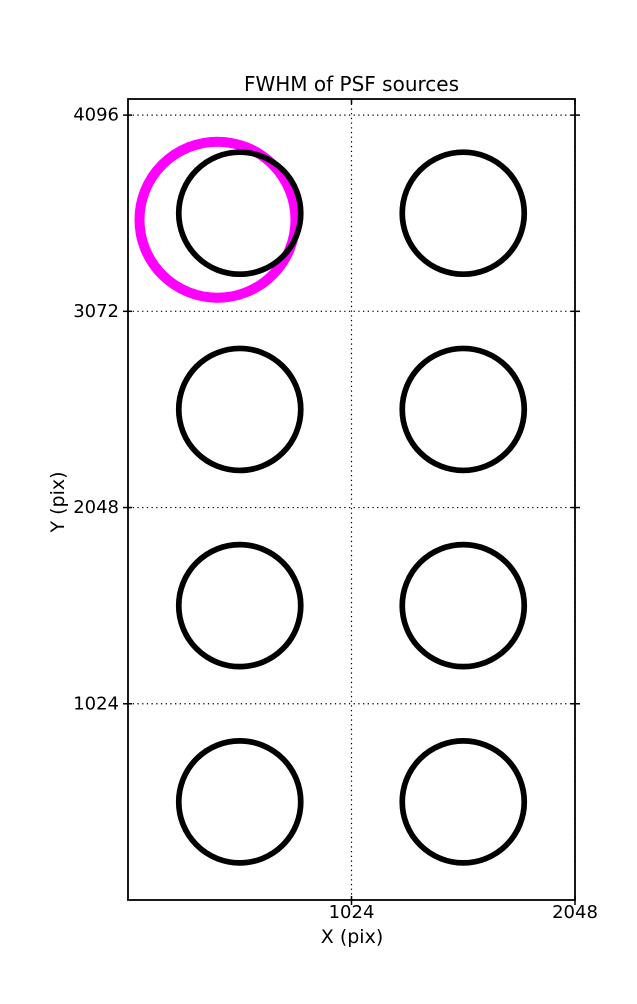  Describe the element at coordinates (352, 912) in the screenshot. I see `x-tick-label-1024: 1024` at that location.